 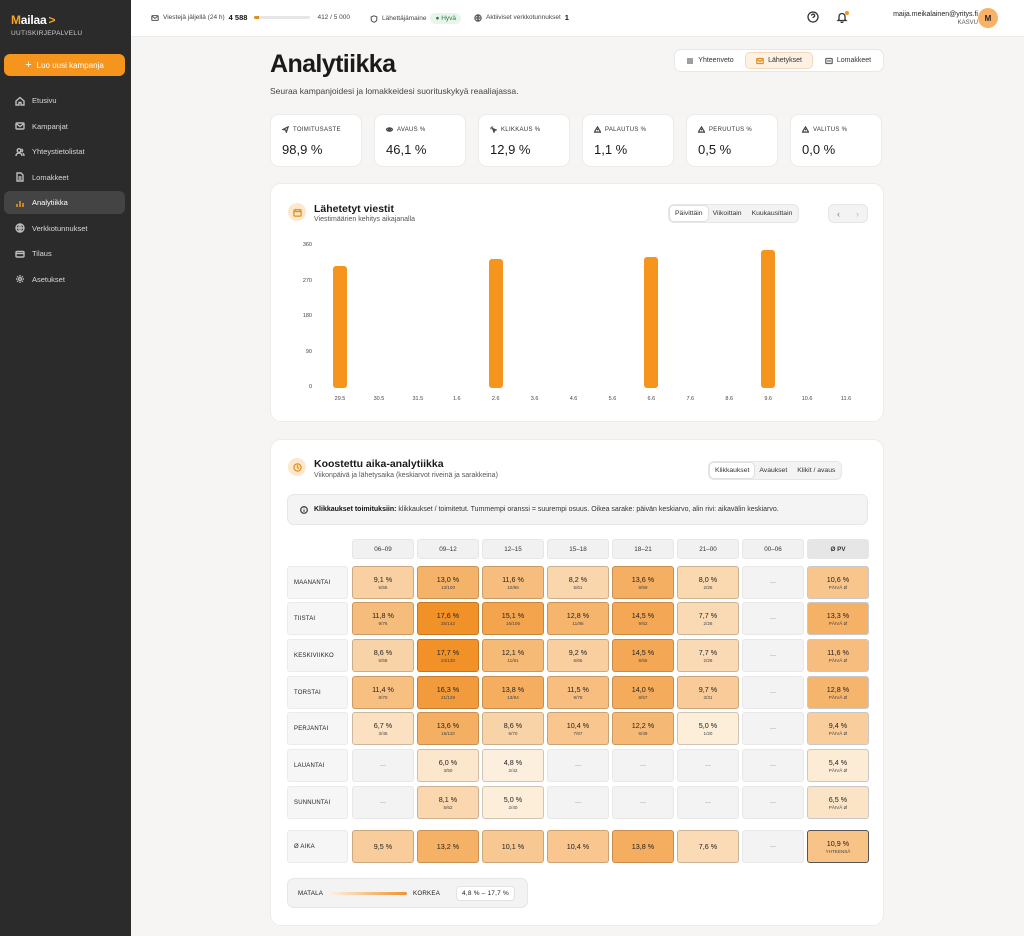 What do you see at coordinates (838, 618) in the screenshot?
I see `heatmap-cell: 13,3 % PÄIVÄ Ø` at bounding box center [838, 618].